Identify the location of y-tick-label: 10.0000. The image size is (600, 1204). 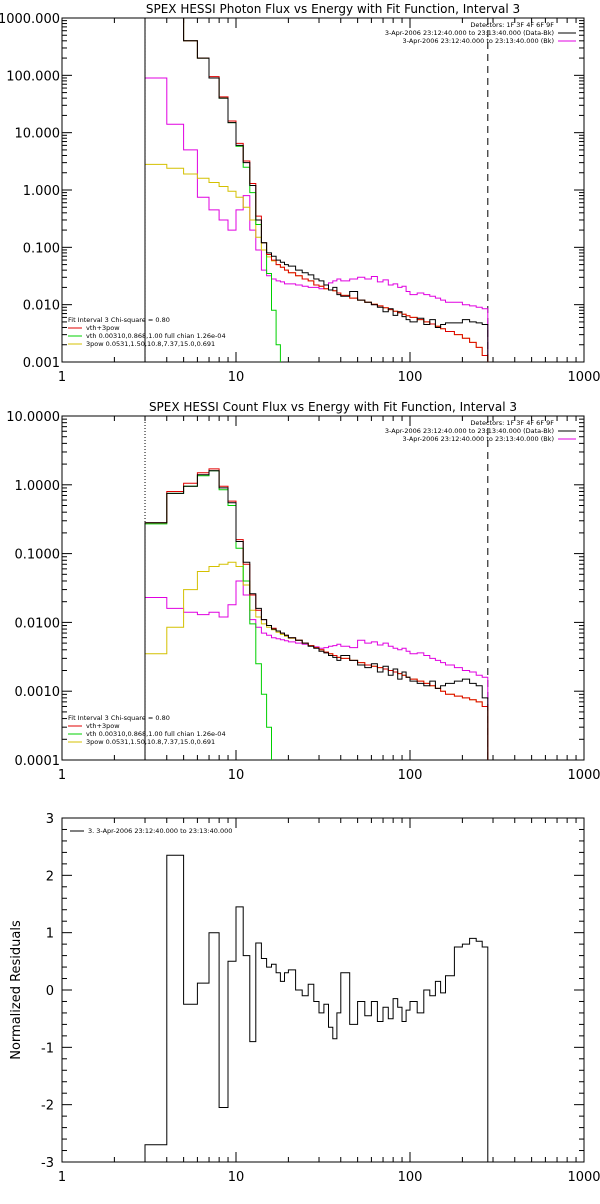
(33, 417).